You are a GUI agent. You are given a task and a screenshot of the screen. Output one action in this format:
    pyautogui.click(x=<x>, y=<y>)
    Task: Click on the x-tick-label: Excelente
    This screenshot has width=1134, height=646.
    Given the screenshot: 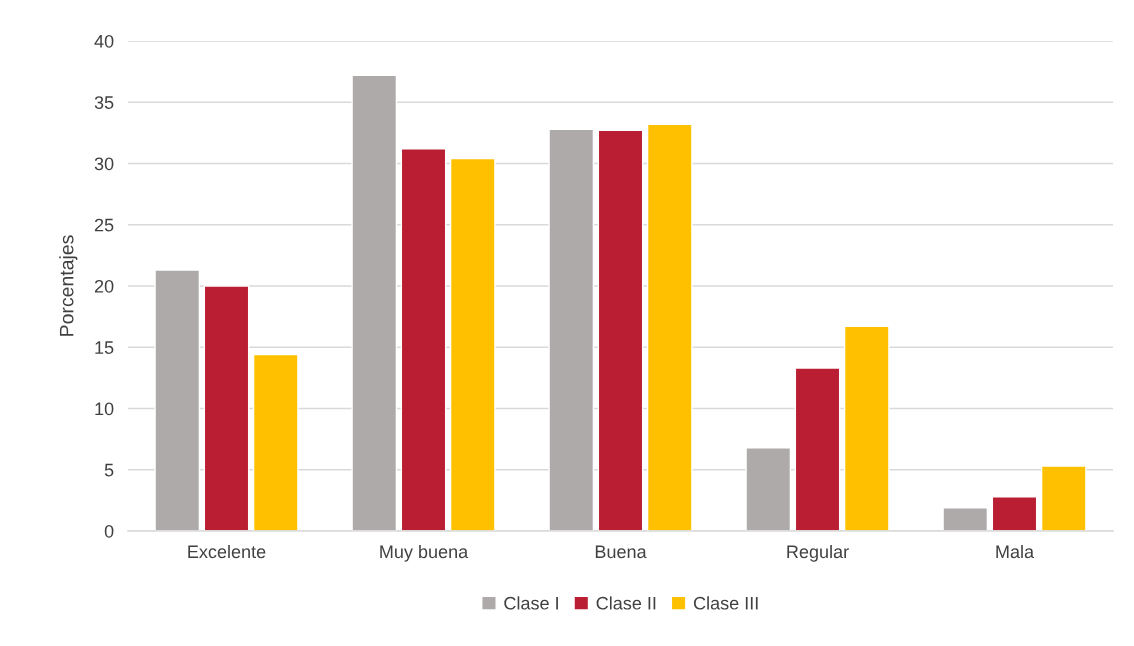 What is the action you would take?
    pyautogui.click(x=227, y=551)
    